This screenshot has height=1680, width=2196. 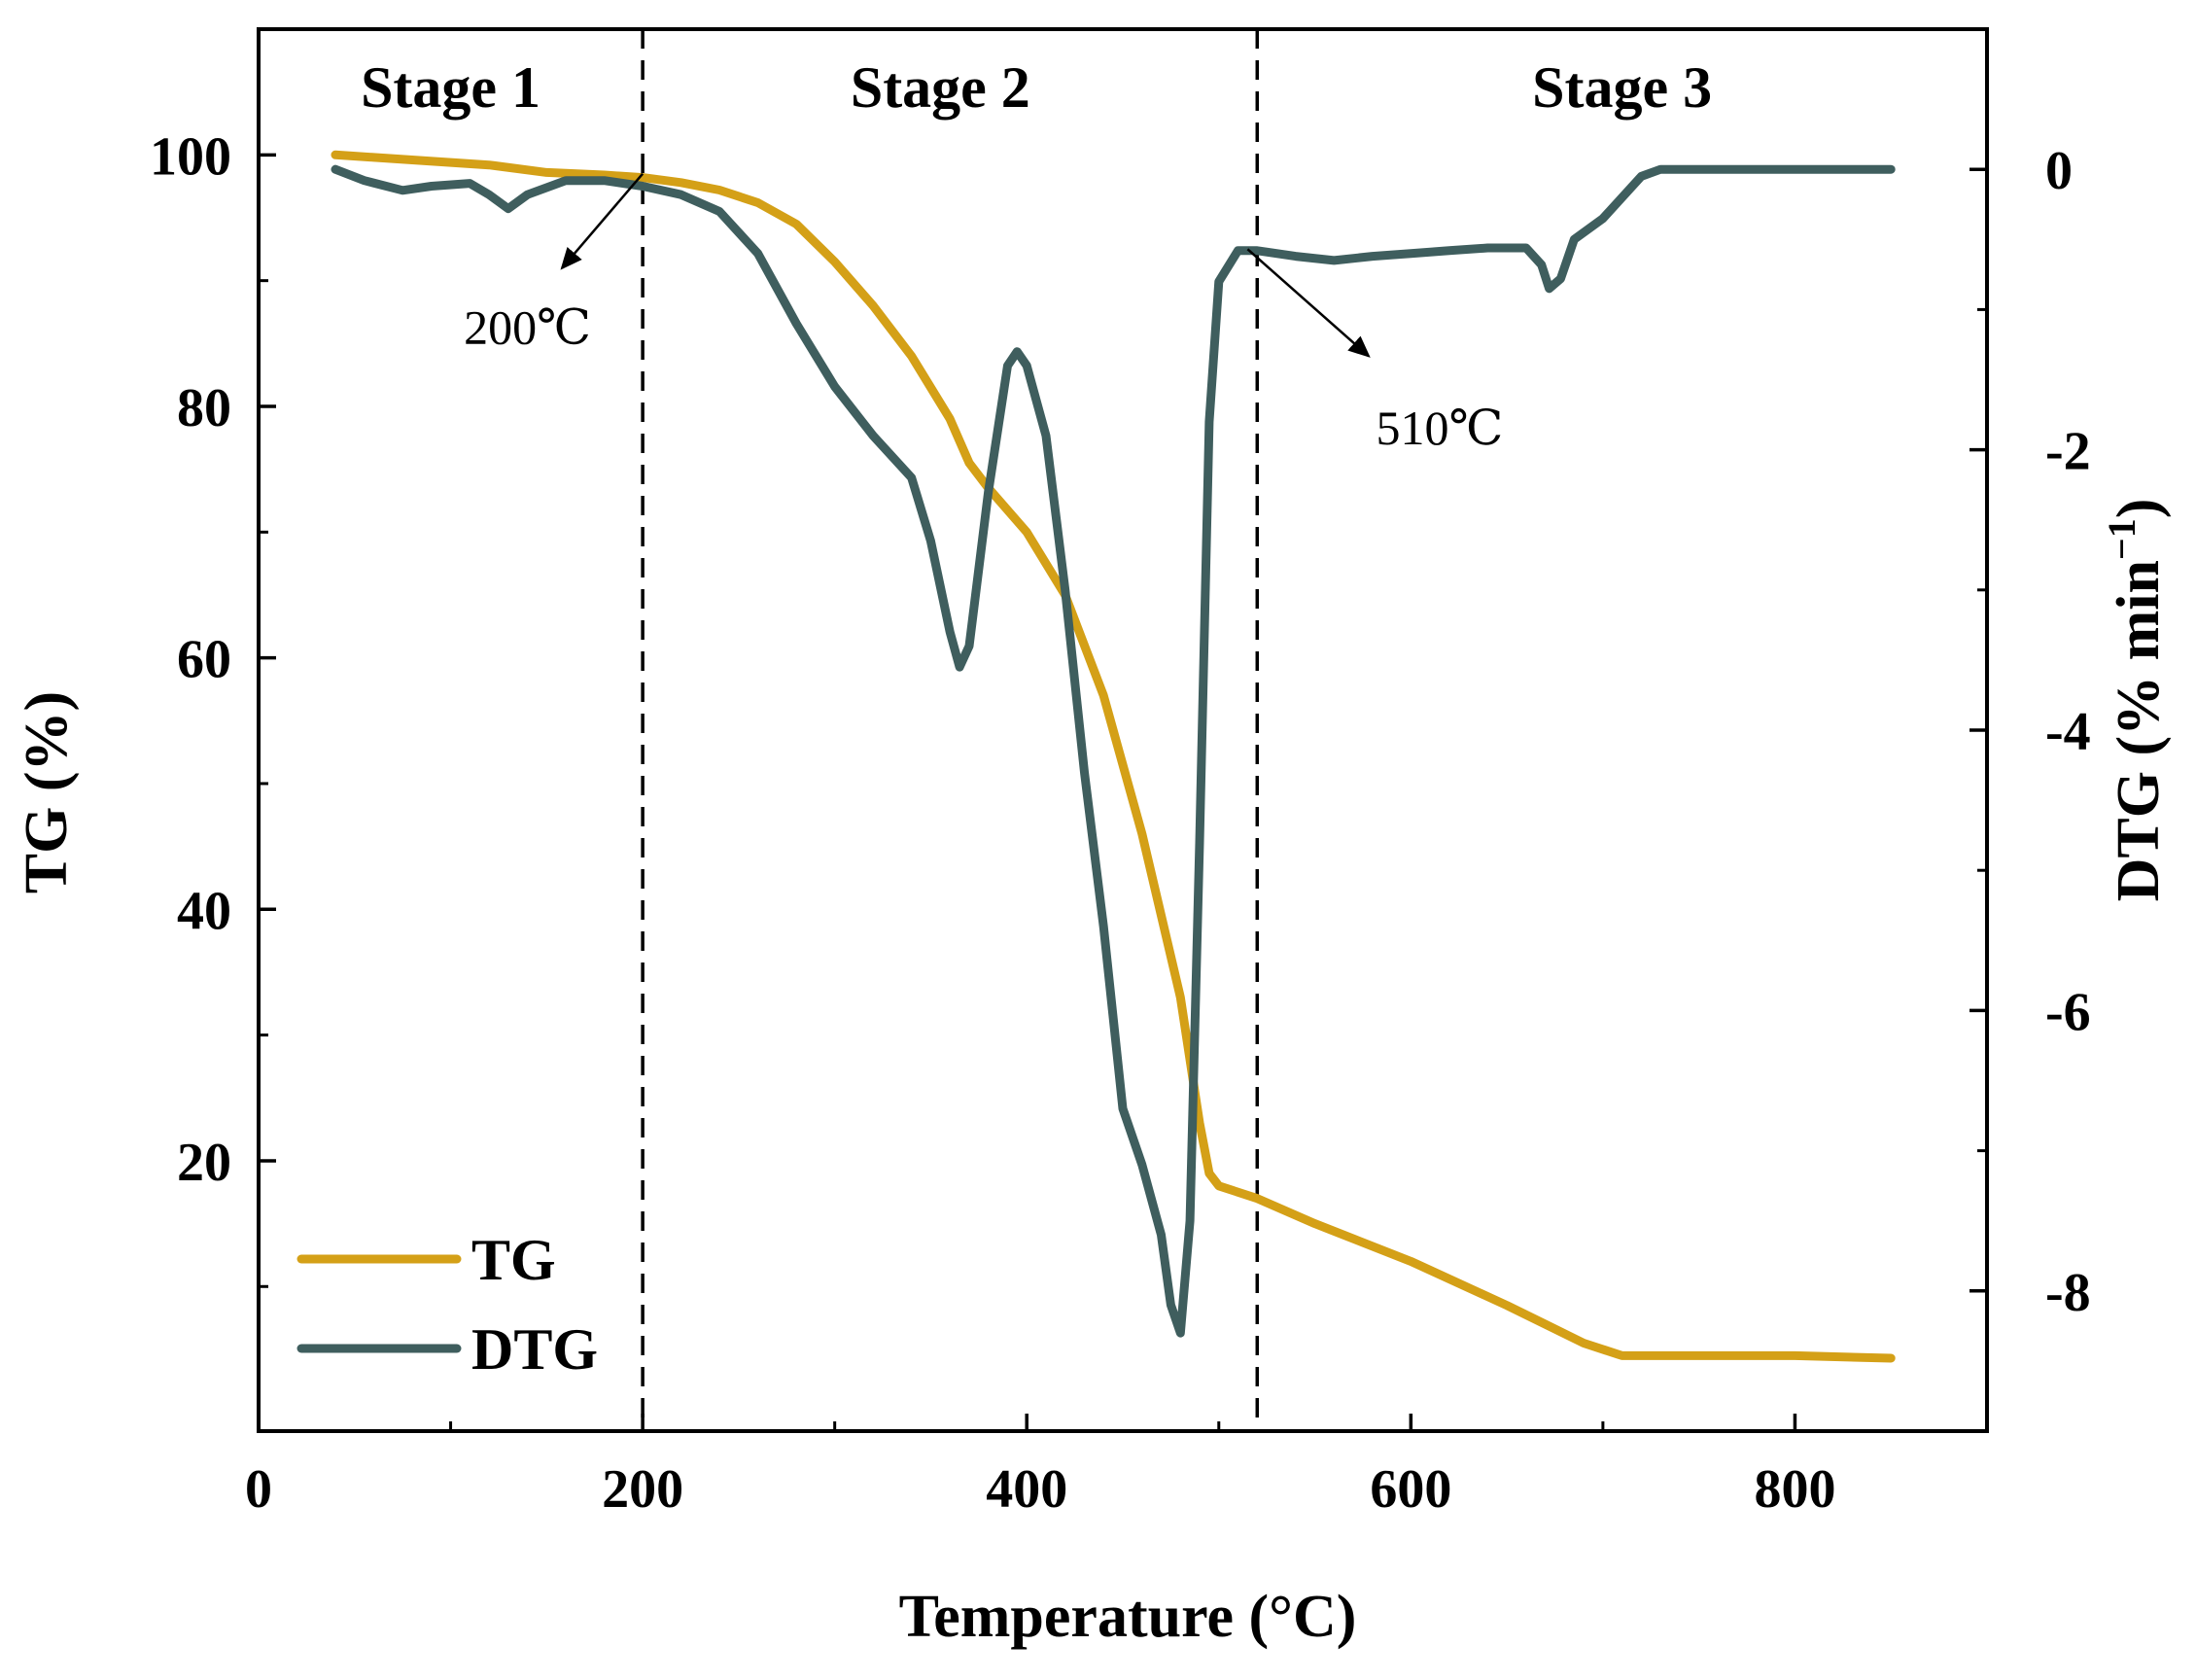 I want to click on y-left-tick-label: 100, so click(x=191, y=156).